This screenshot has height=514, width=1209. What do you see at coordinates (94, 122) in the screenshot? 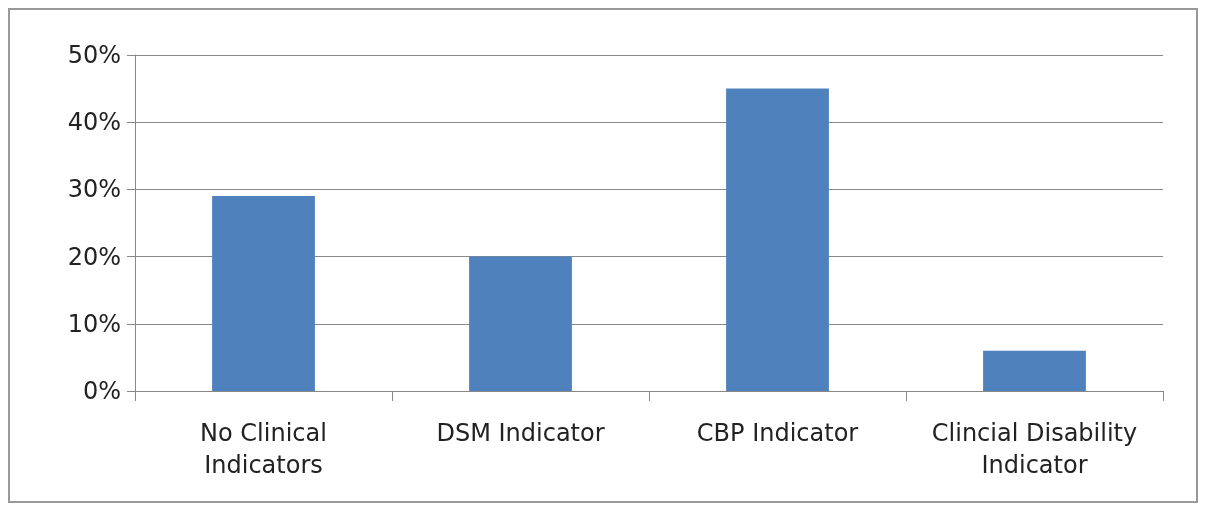
I see `y-tick-label: 40%` at bounding box center [94, 122].